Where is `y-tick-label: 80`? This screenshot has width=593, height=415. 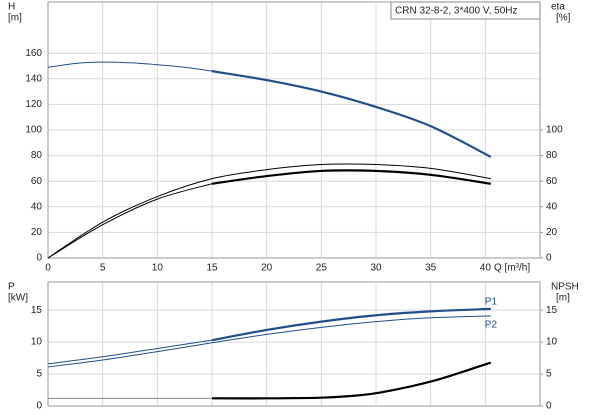
y-tick-label: 80 is located at coordinates (37, 155).